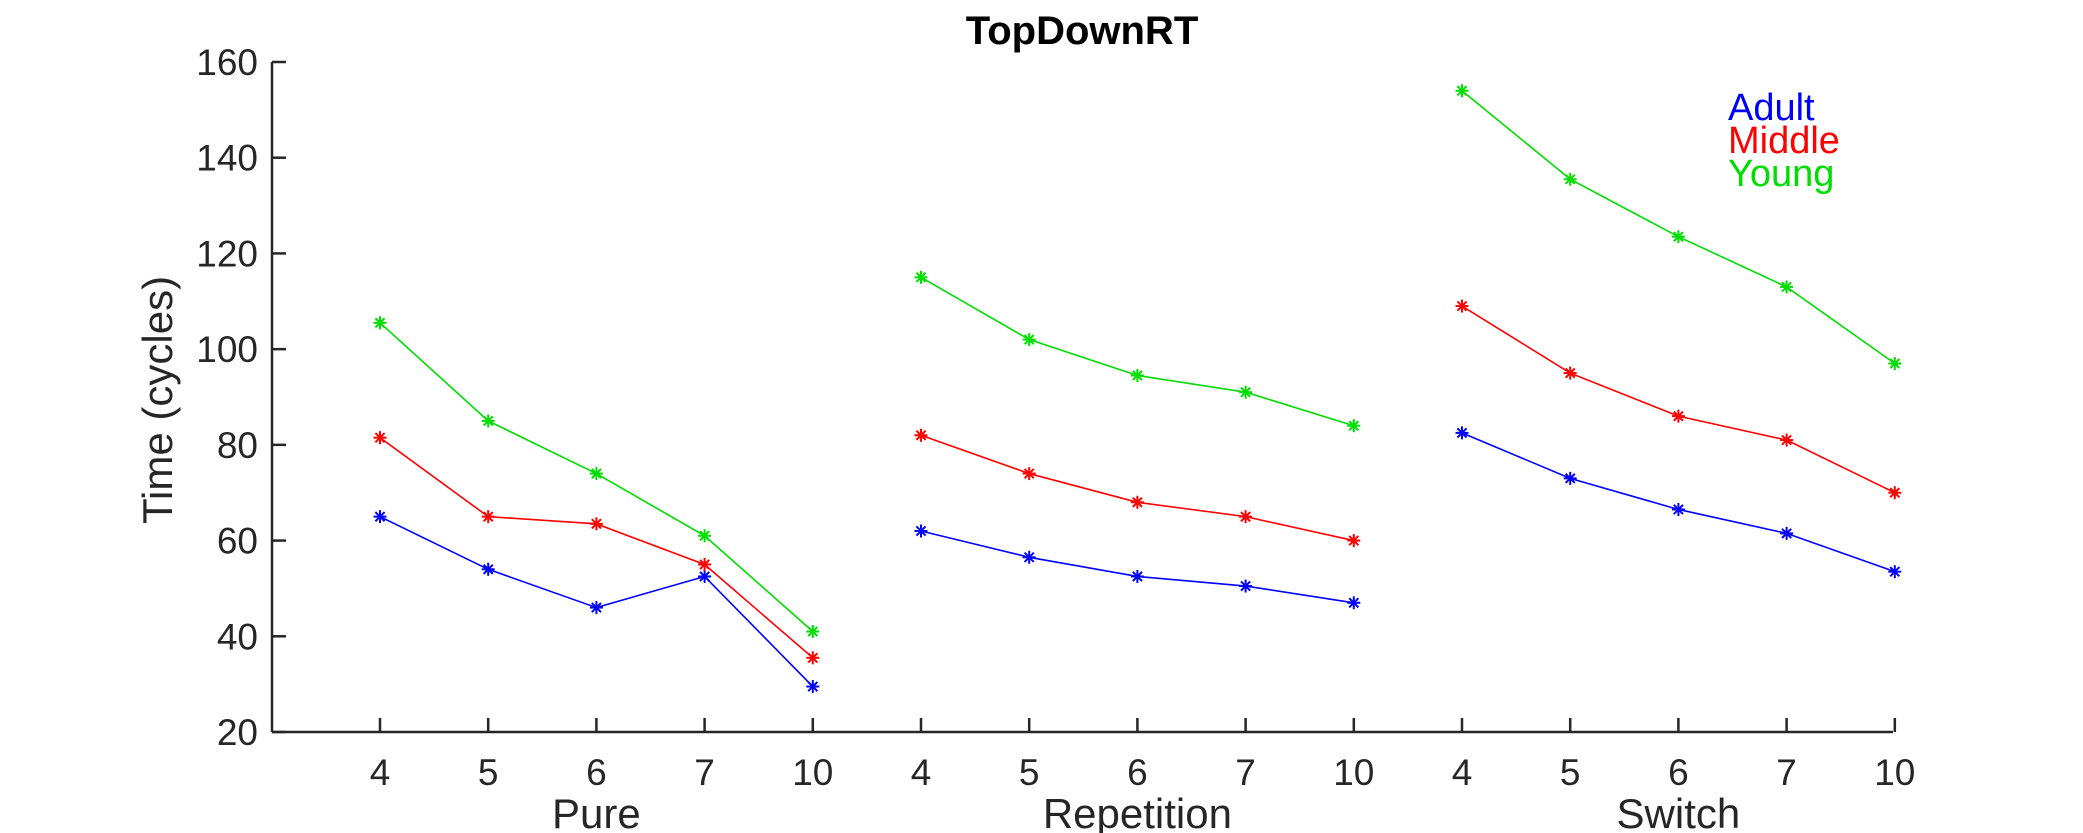  I want to click on y-axis-label: Time (cycles), so click(157, 400).